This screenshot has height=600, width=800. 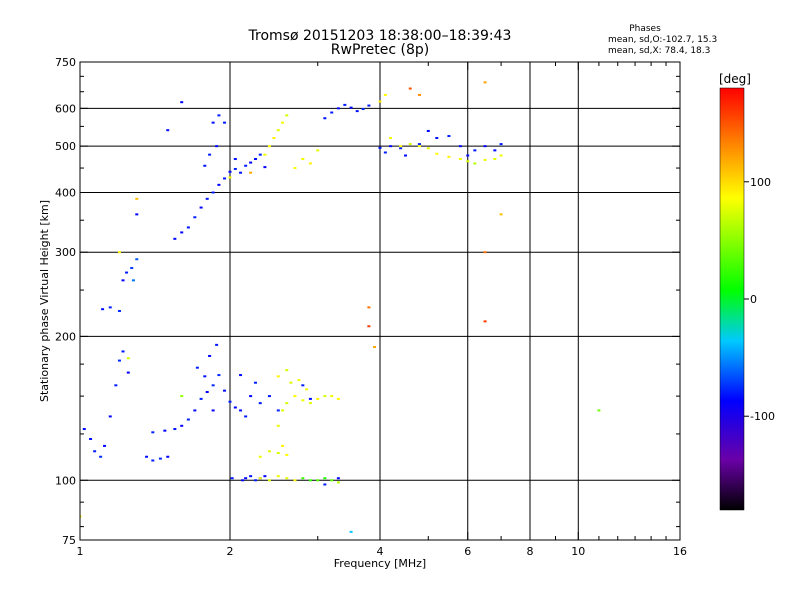 What do you see at coordinates (80, 551) in the screenshot?
I see `x-tick-label: 1` at bounding box center [80, 551].